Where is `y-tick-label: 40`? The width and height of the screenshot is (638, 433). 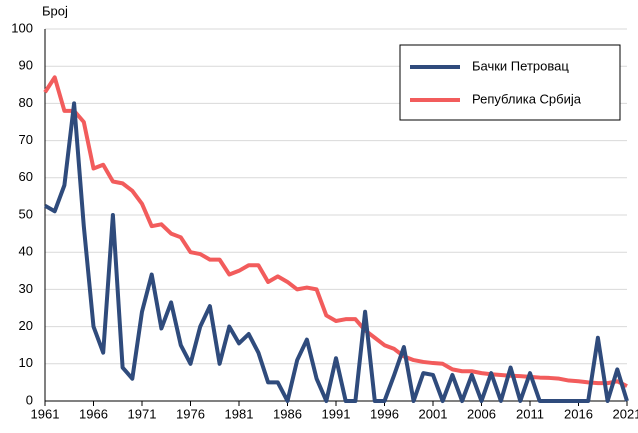
y-tick-label: 40 is located at coordinates (26, 251).